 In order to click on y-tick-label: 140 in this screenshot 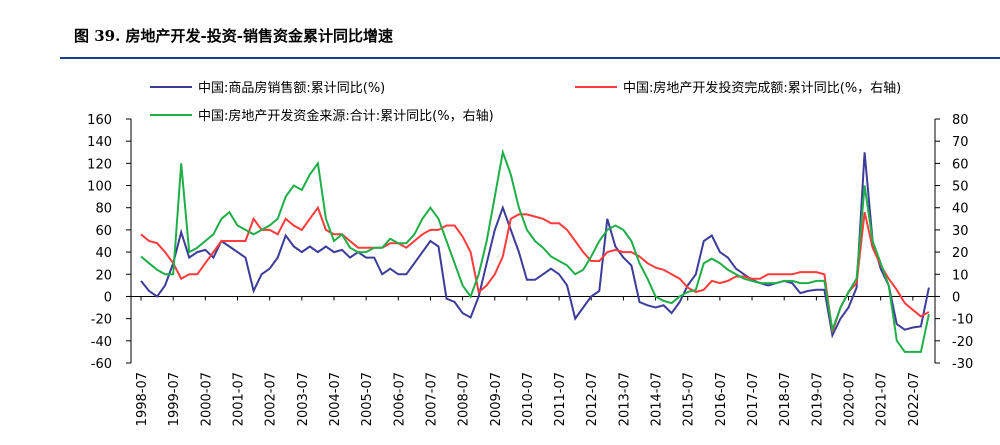, I will do `click(99, 142)`.